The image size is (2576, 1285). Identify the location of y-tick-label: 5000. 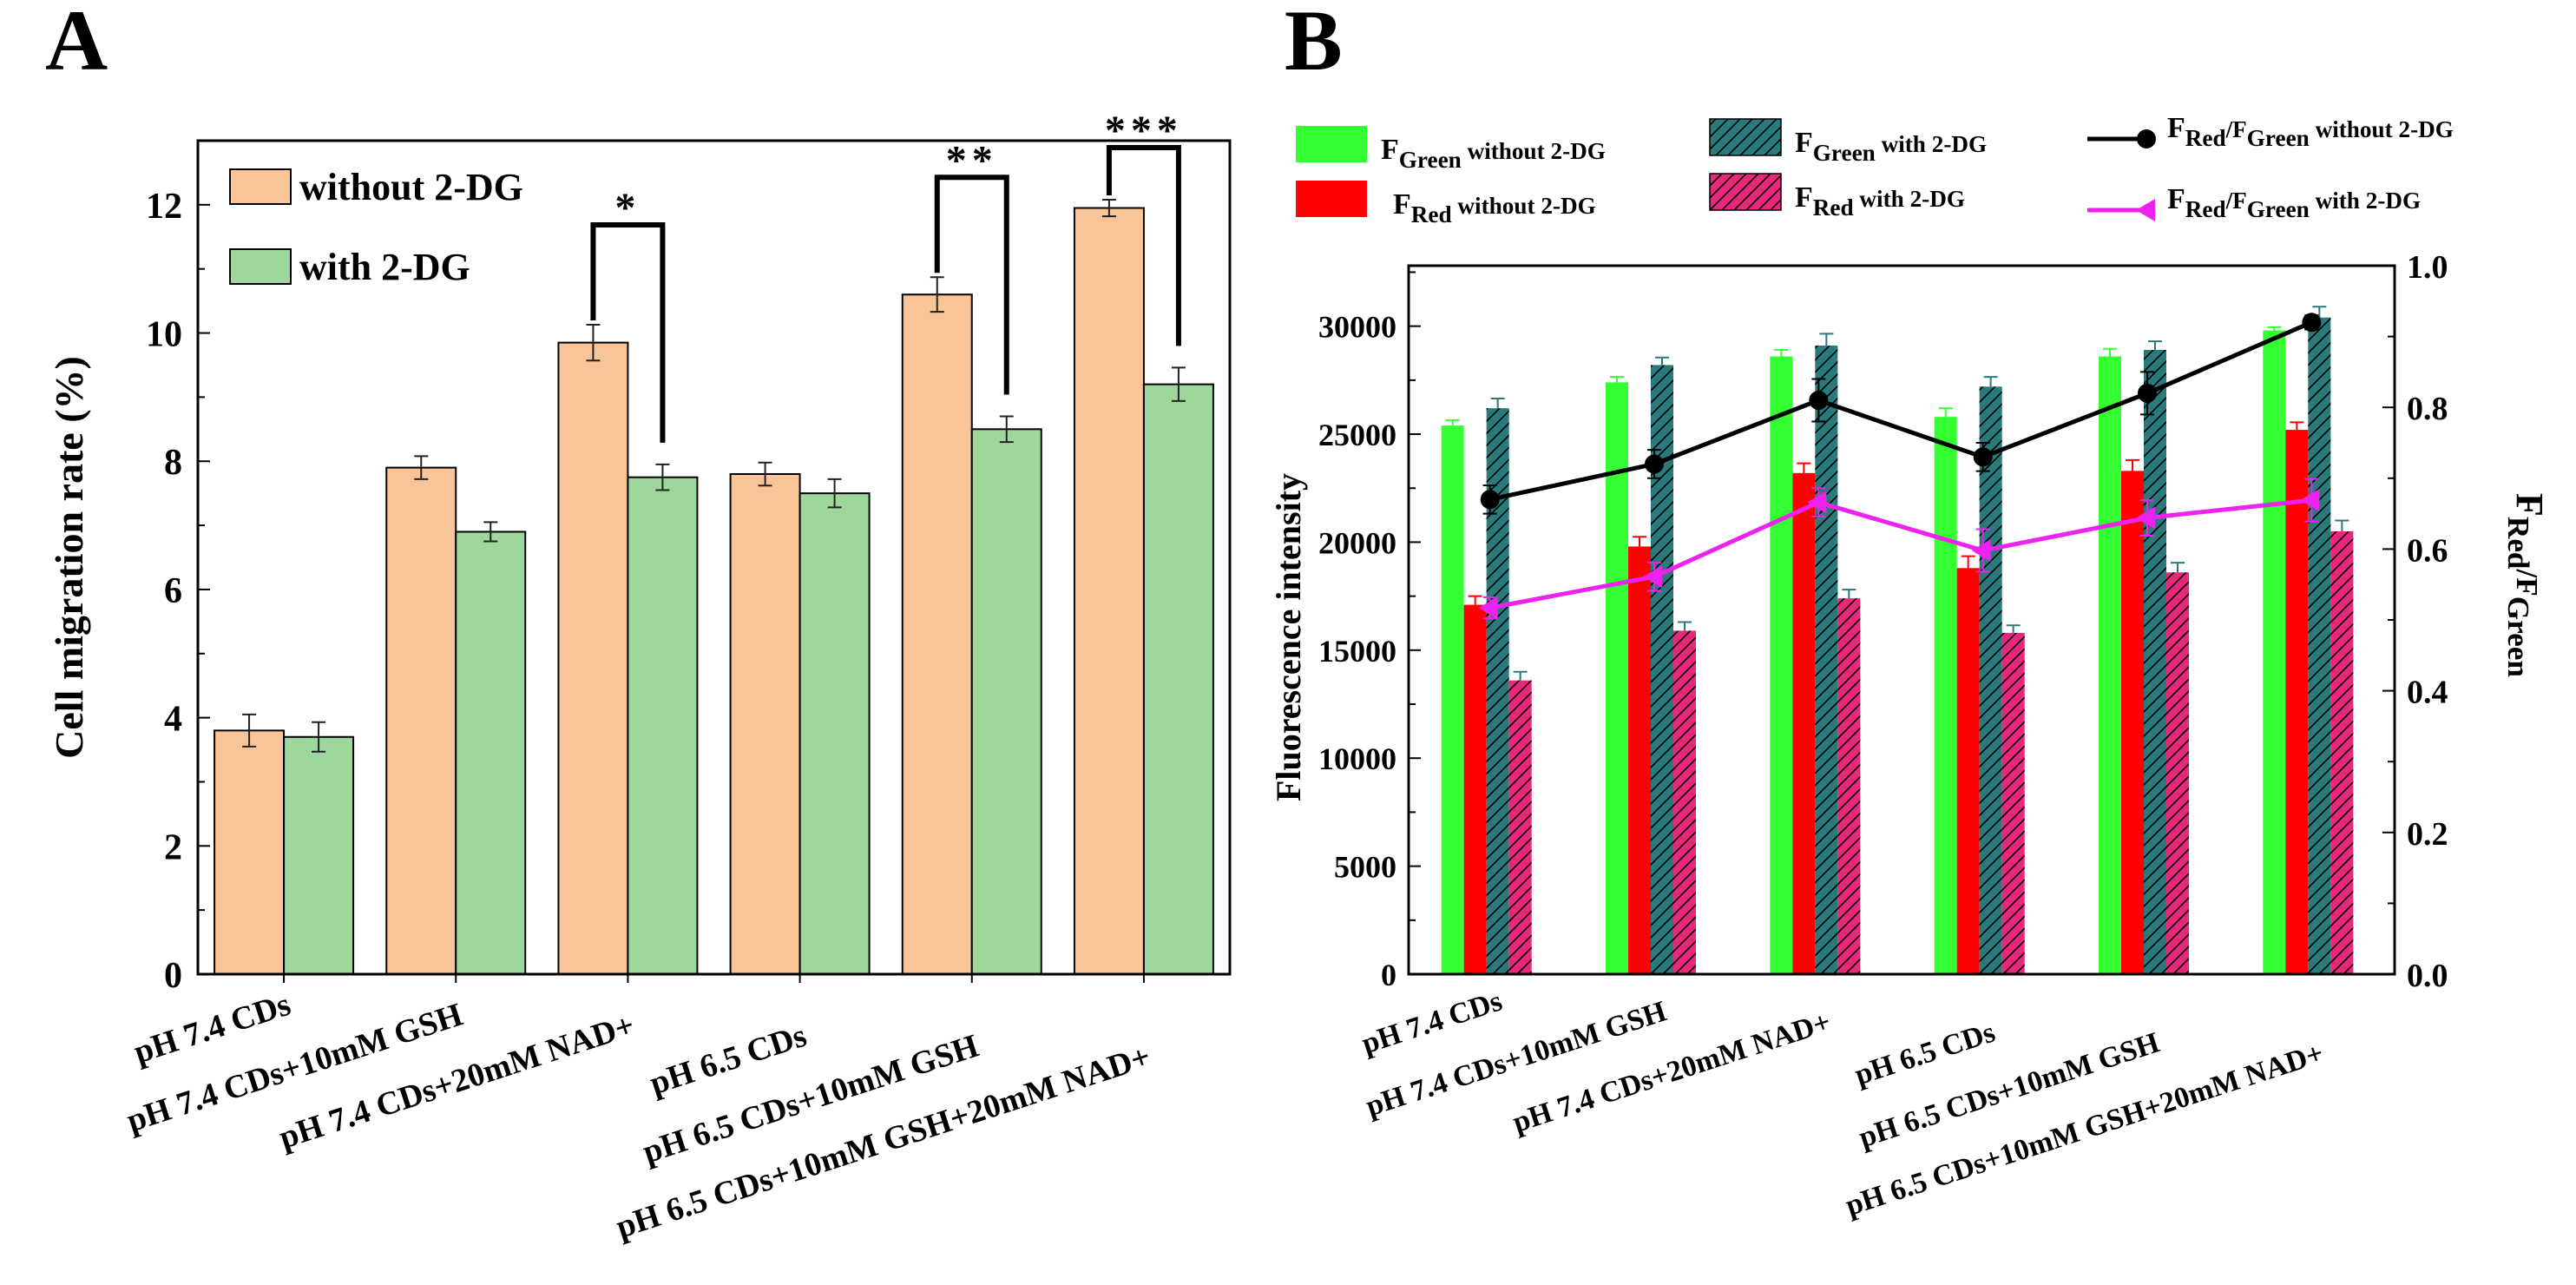
(1365, 867).